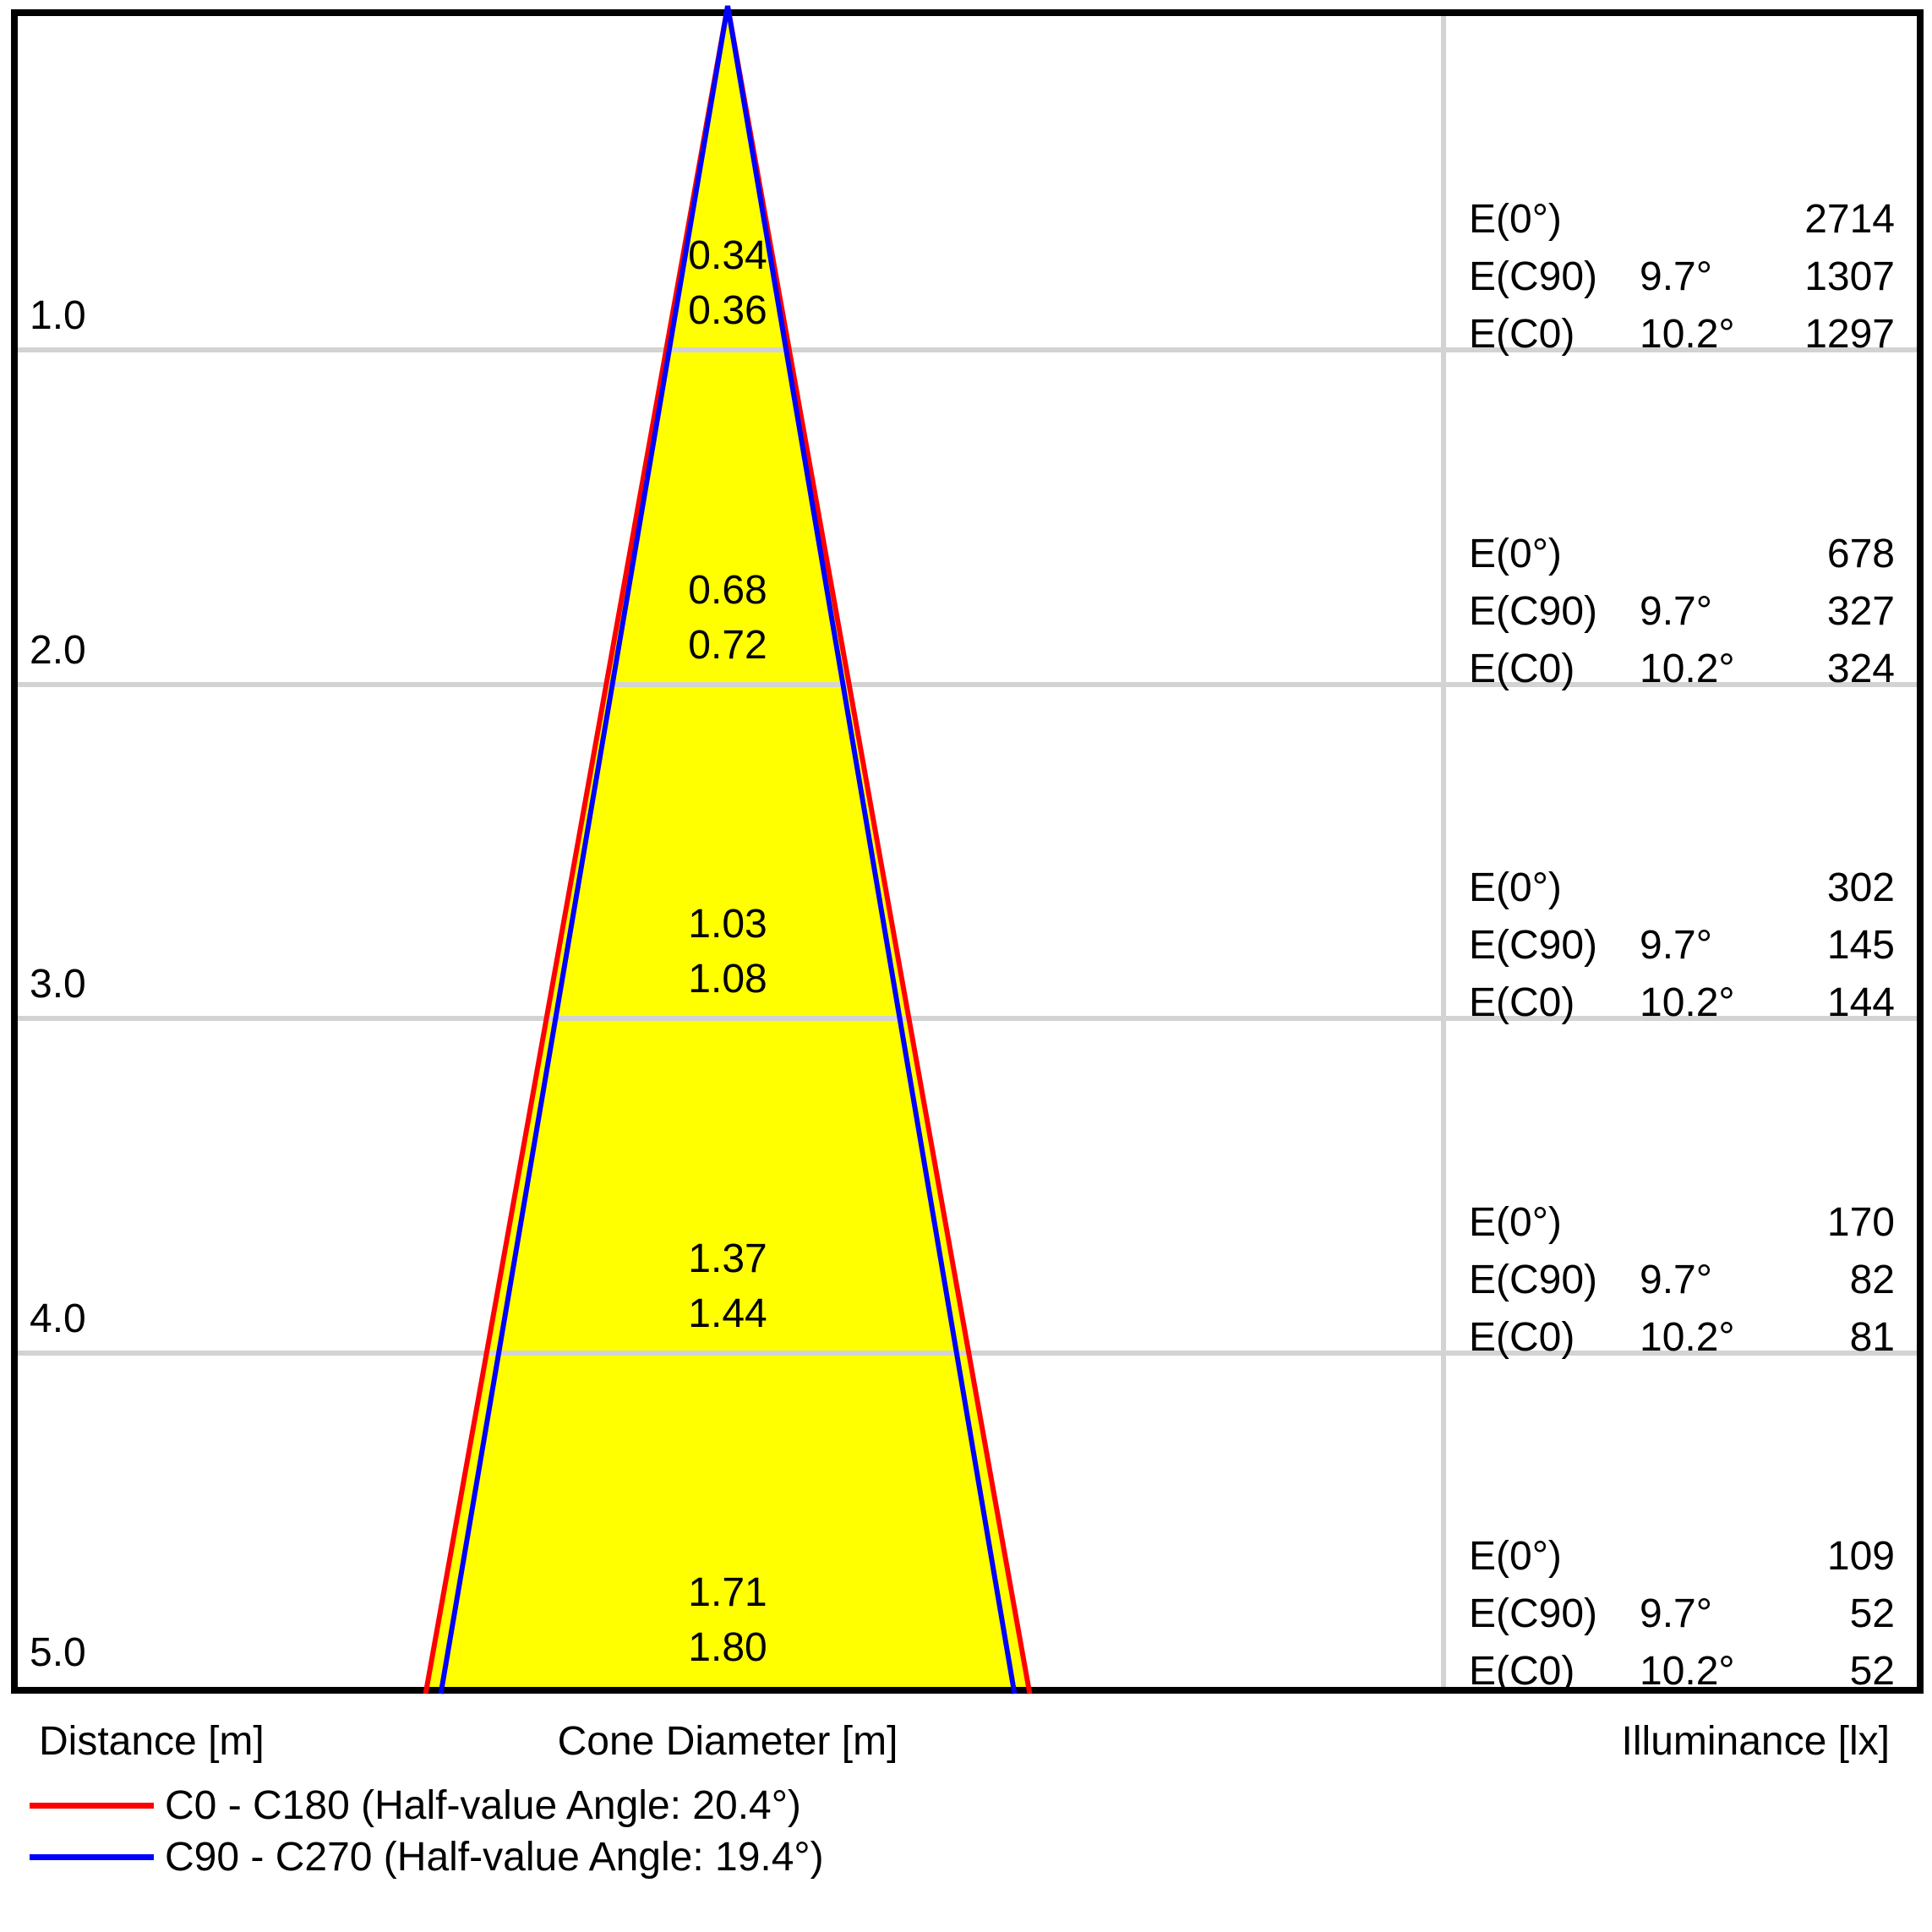 This screenshot has width=1932, height=1932. What do you see at coordinates (152, 1741) in the screenshot?
I see `distance-axis-title: Distance [m]` at bounding box center [152, 1741].